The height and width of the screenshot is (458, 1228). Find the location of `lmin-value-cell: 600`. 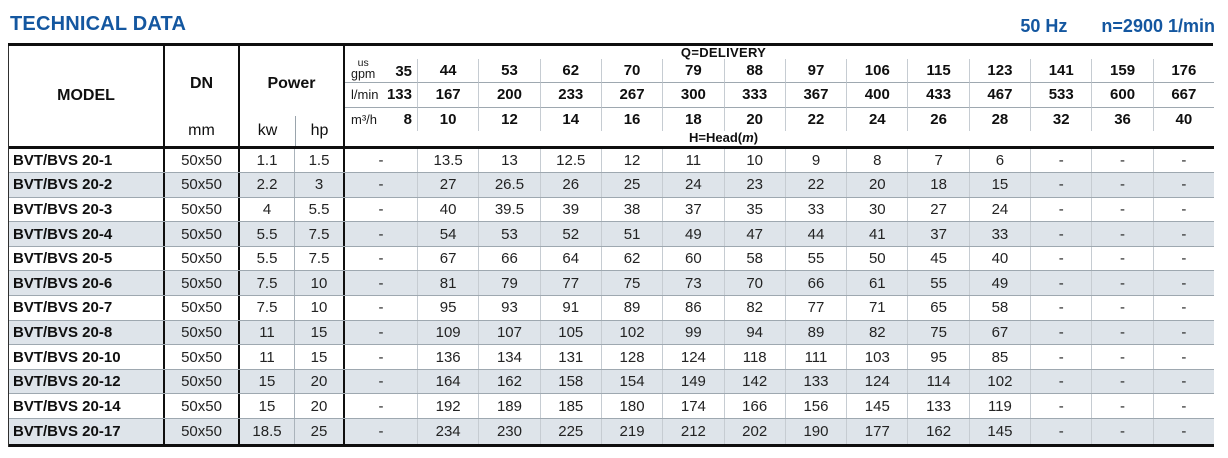

lmin-value-cell: 600 is located at coordinates (1122, 95).